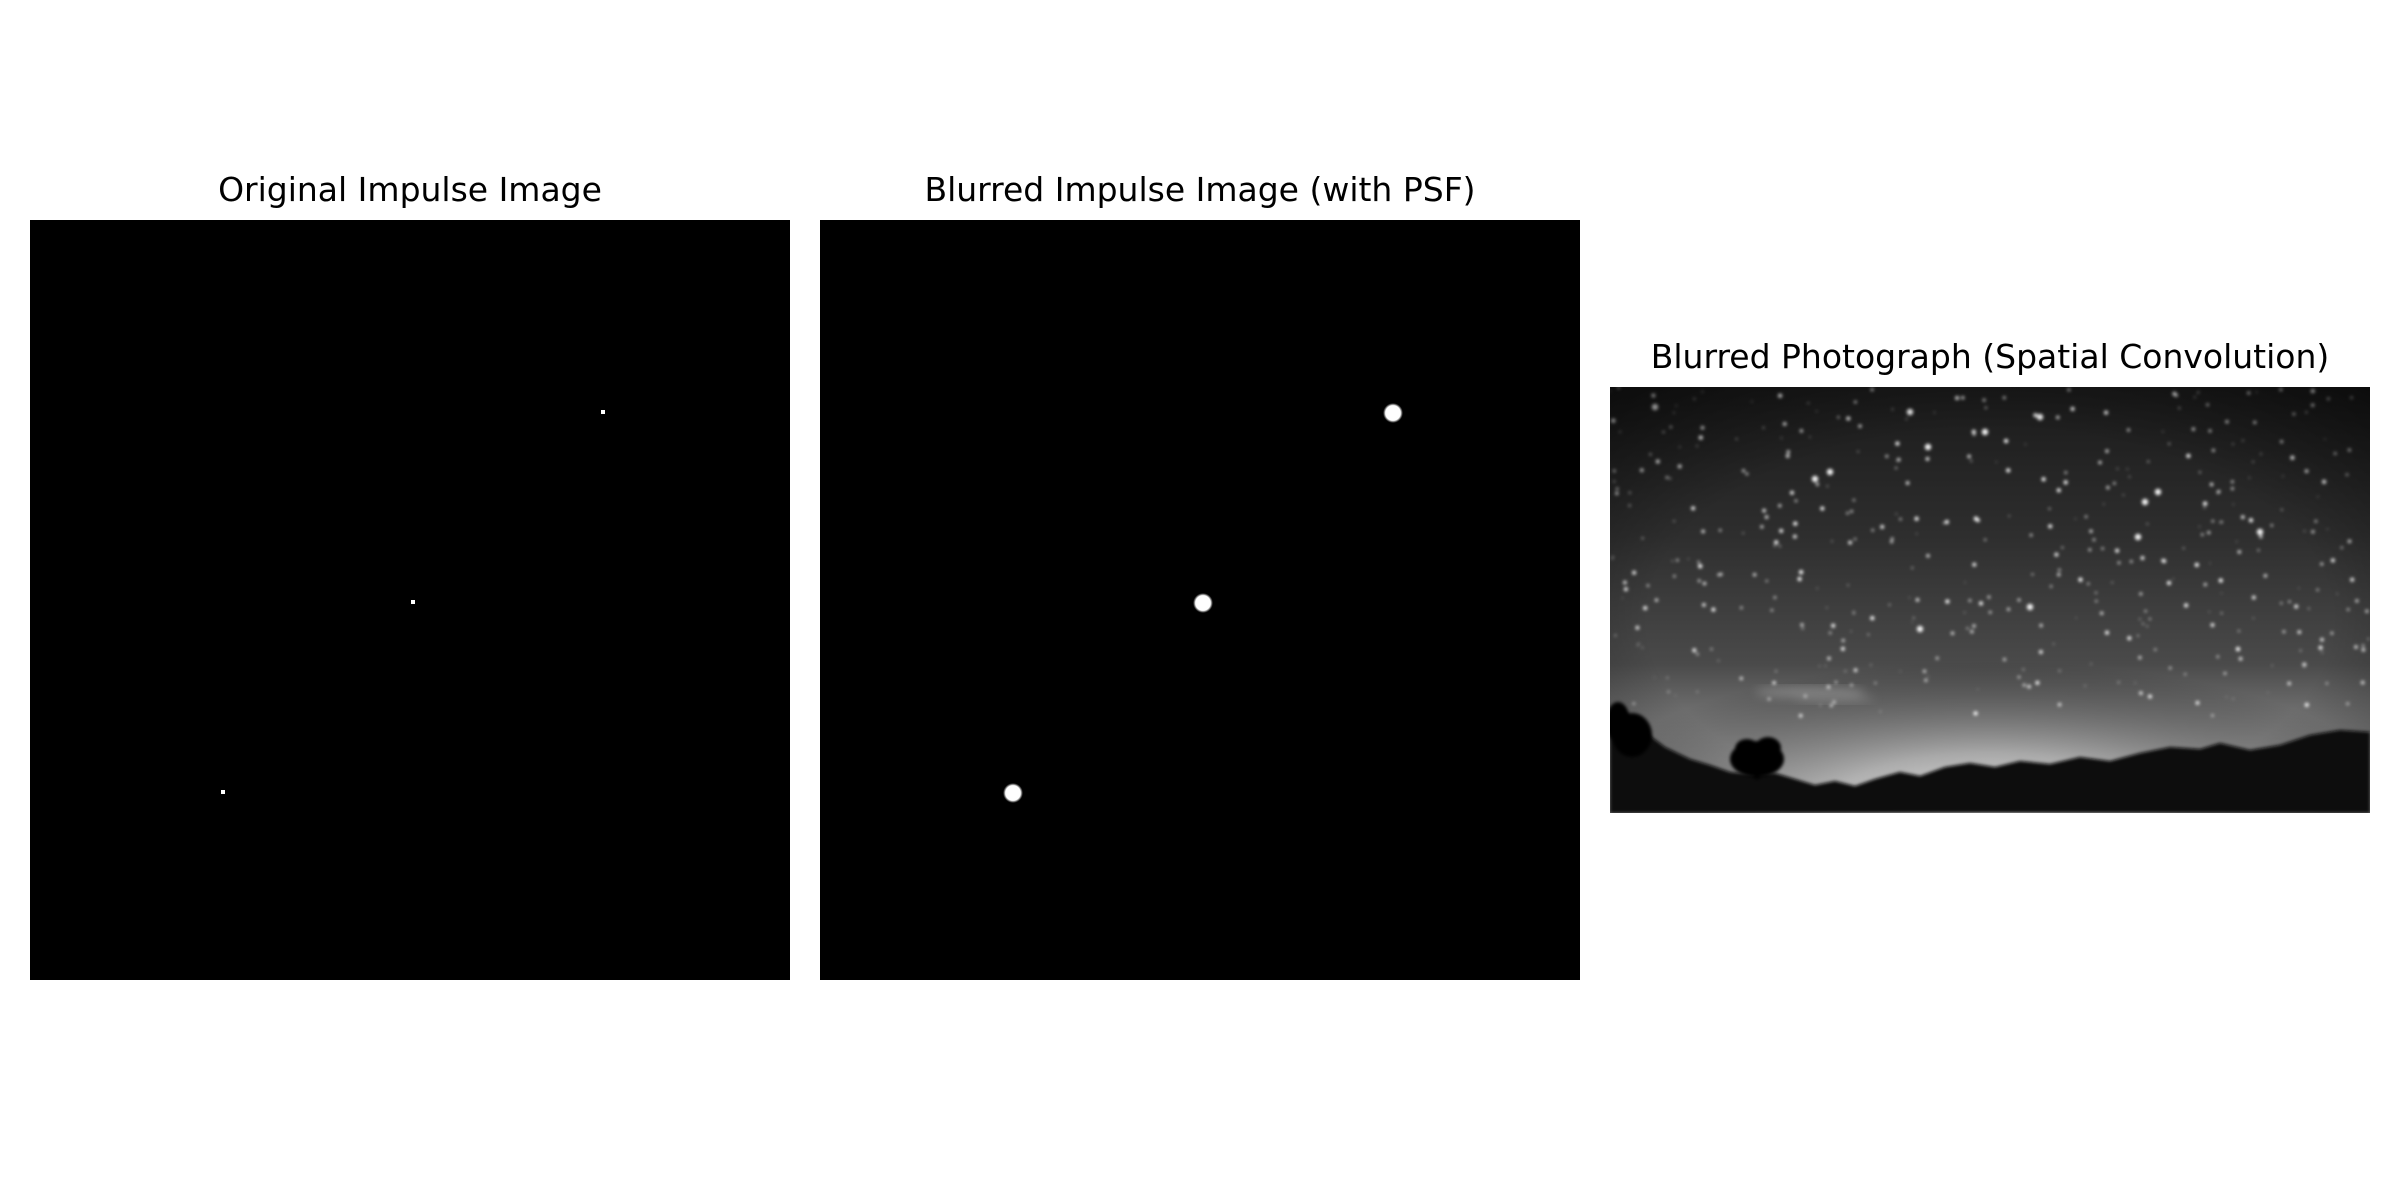 This screenshot has width=2400, height=1200. Describe the element at coordinates (413, 602) in the screenshot. I see `impulse-point-center` at that location.